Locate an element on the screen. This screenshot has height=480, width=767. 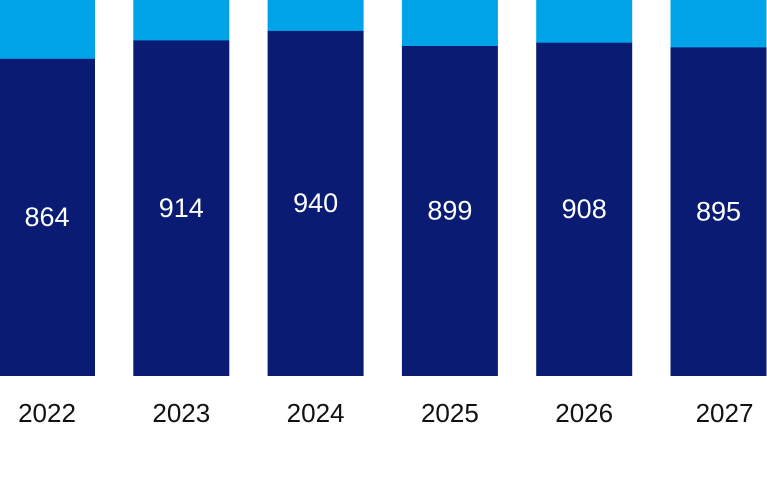
bar-segment-dark-2027 is located at coordinates (718, 211).